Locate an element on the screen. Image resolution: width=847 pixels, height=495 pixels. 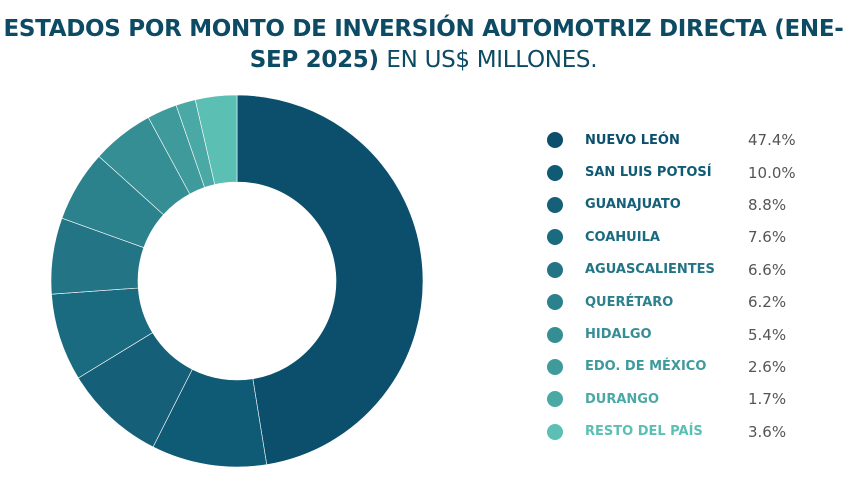
legend-label: GUANAJUATO is located at coordinates (633, 205).